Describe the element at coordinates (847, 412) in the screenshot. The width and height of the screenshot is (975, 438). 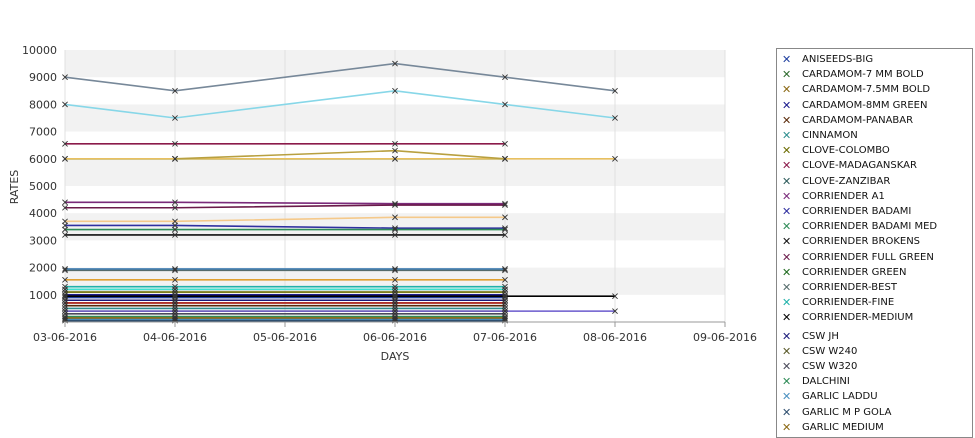
I see `legend-label: GARLIC M P GOLA` at that location.